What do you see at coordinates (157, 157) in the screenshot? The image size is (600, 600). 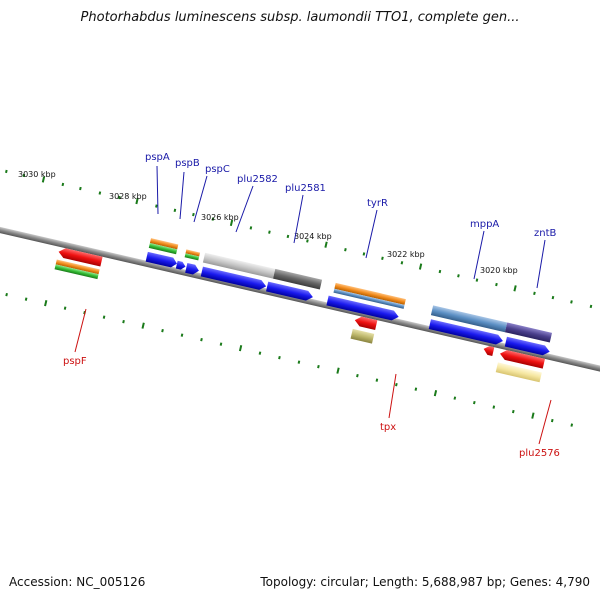 I see `gene-label-pspA: pspA` at bounding box center [157, 157].